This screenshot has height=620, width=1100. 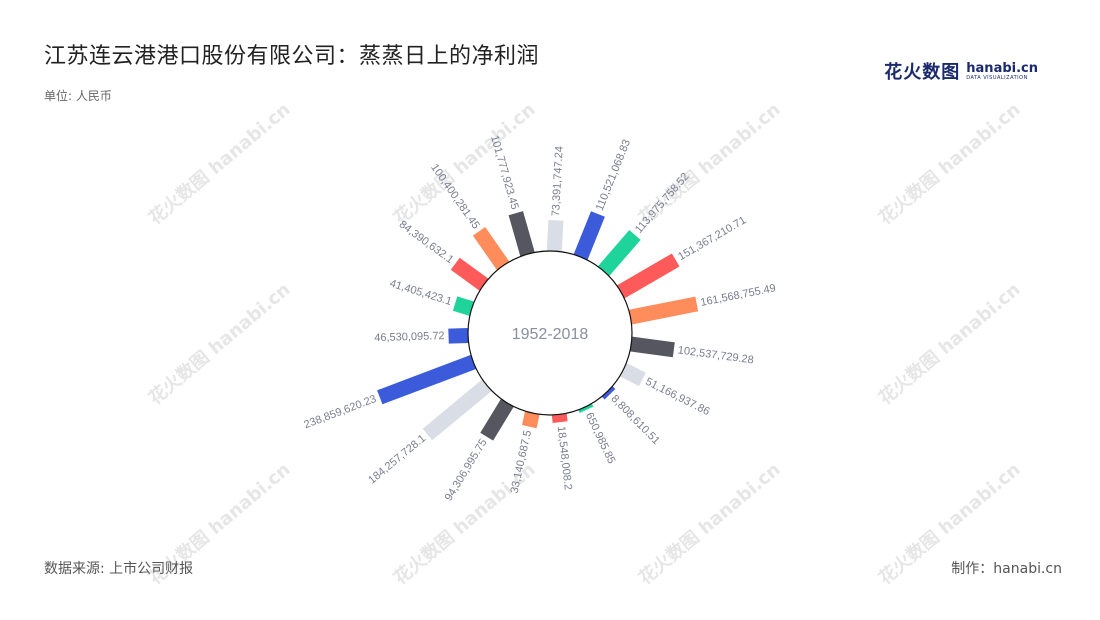 What do you see at coordinates (997, 77) in the screenshot?
I see `logo-text-sub: DATA VISUALIZATION` at bounding box center [997, 77].